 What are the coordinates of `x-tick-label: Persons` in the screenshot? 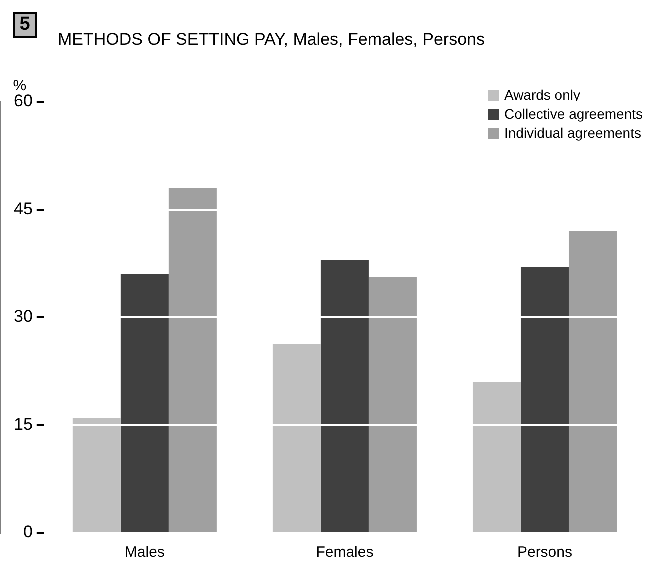 It's located at (544, 553).